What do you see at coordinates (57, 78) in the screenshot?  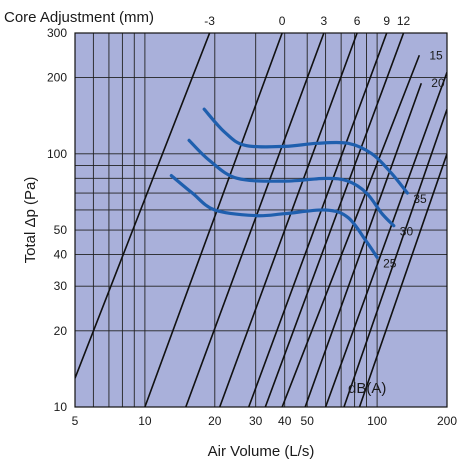 I see `y-tick-label: 200` at bounding box center [57, 78].